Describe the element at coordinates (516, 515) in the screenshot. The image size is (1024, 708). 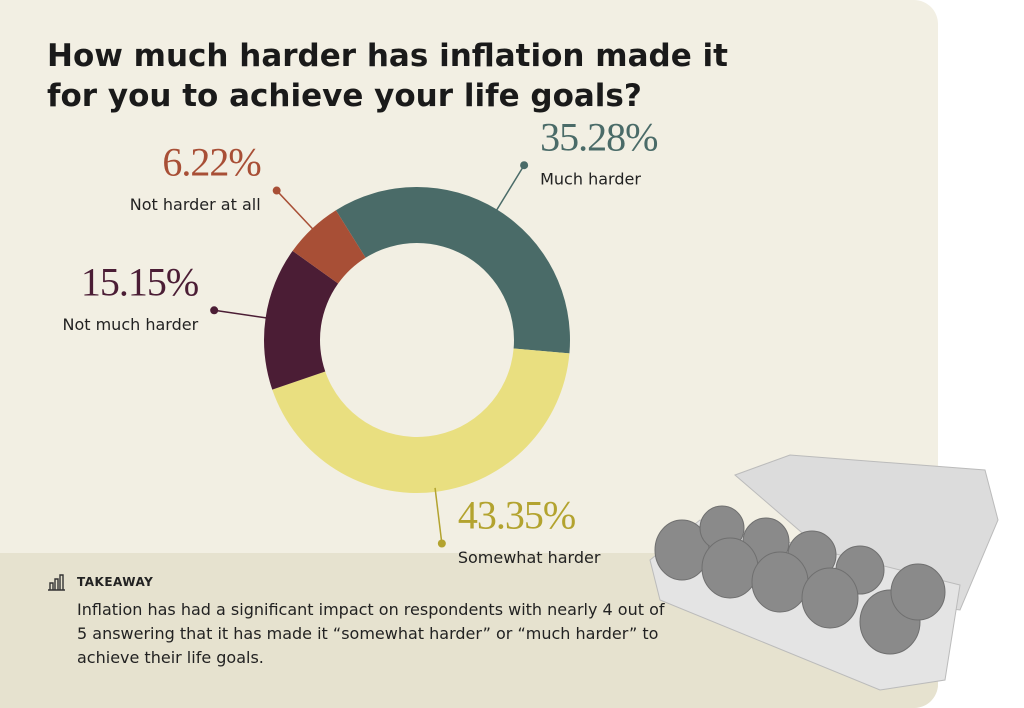
I see `value-label: 43.35%` at that location.